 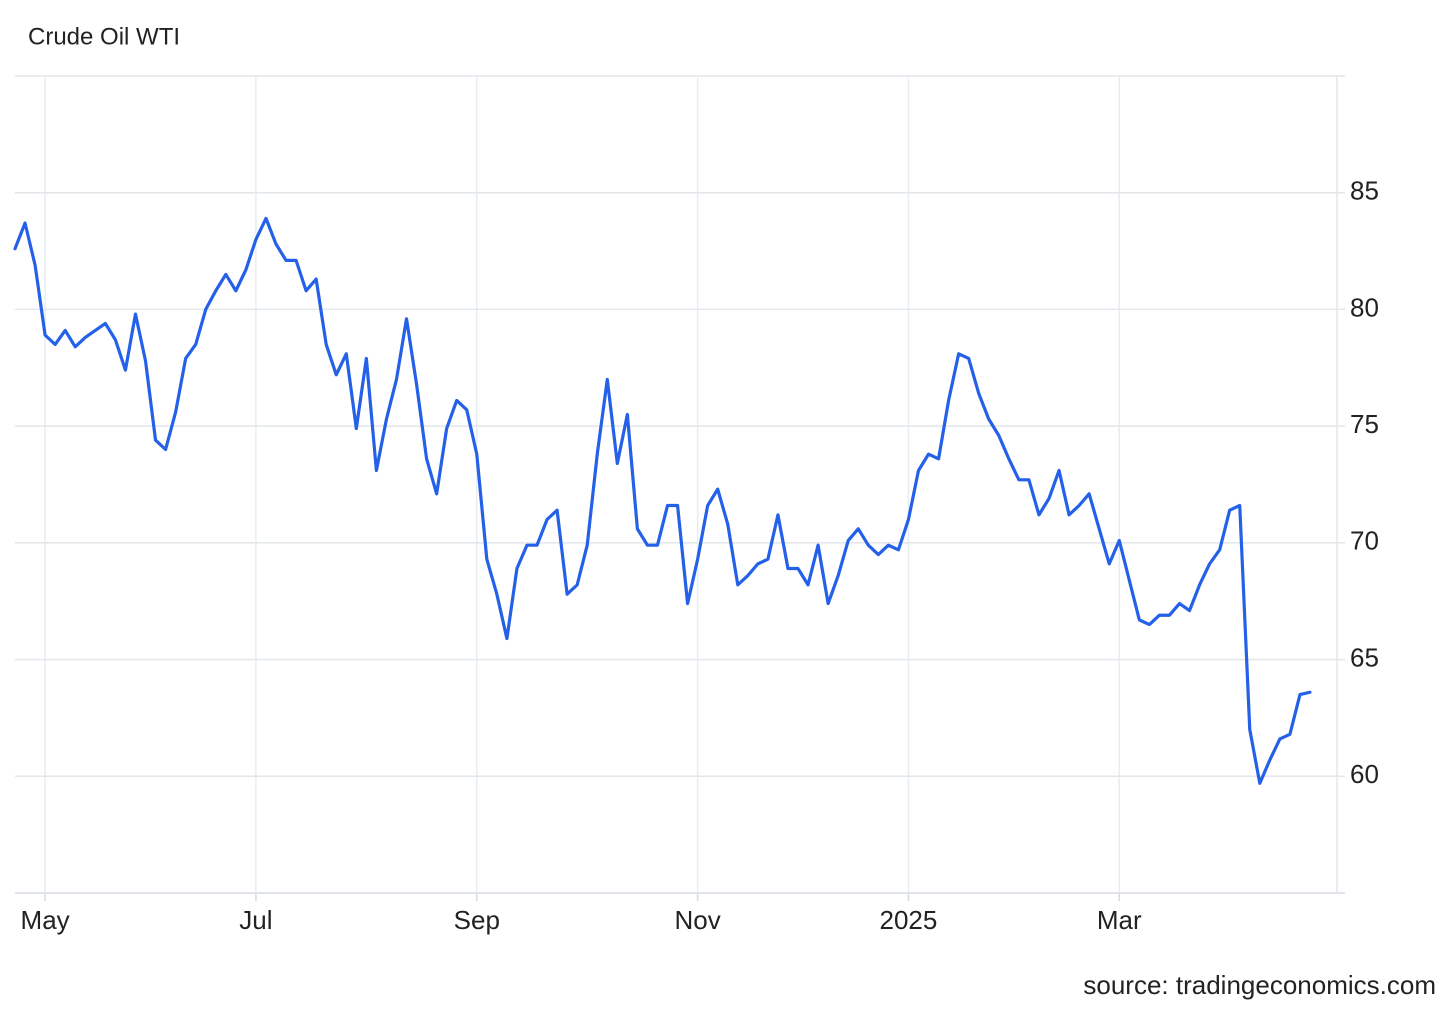 I want to click on chart-title: Crude Oil WTI, so click(x=104, y=36).